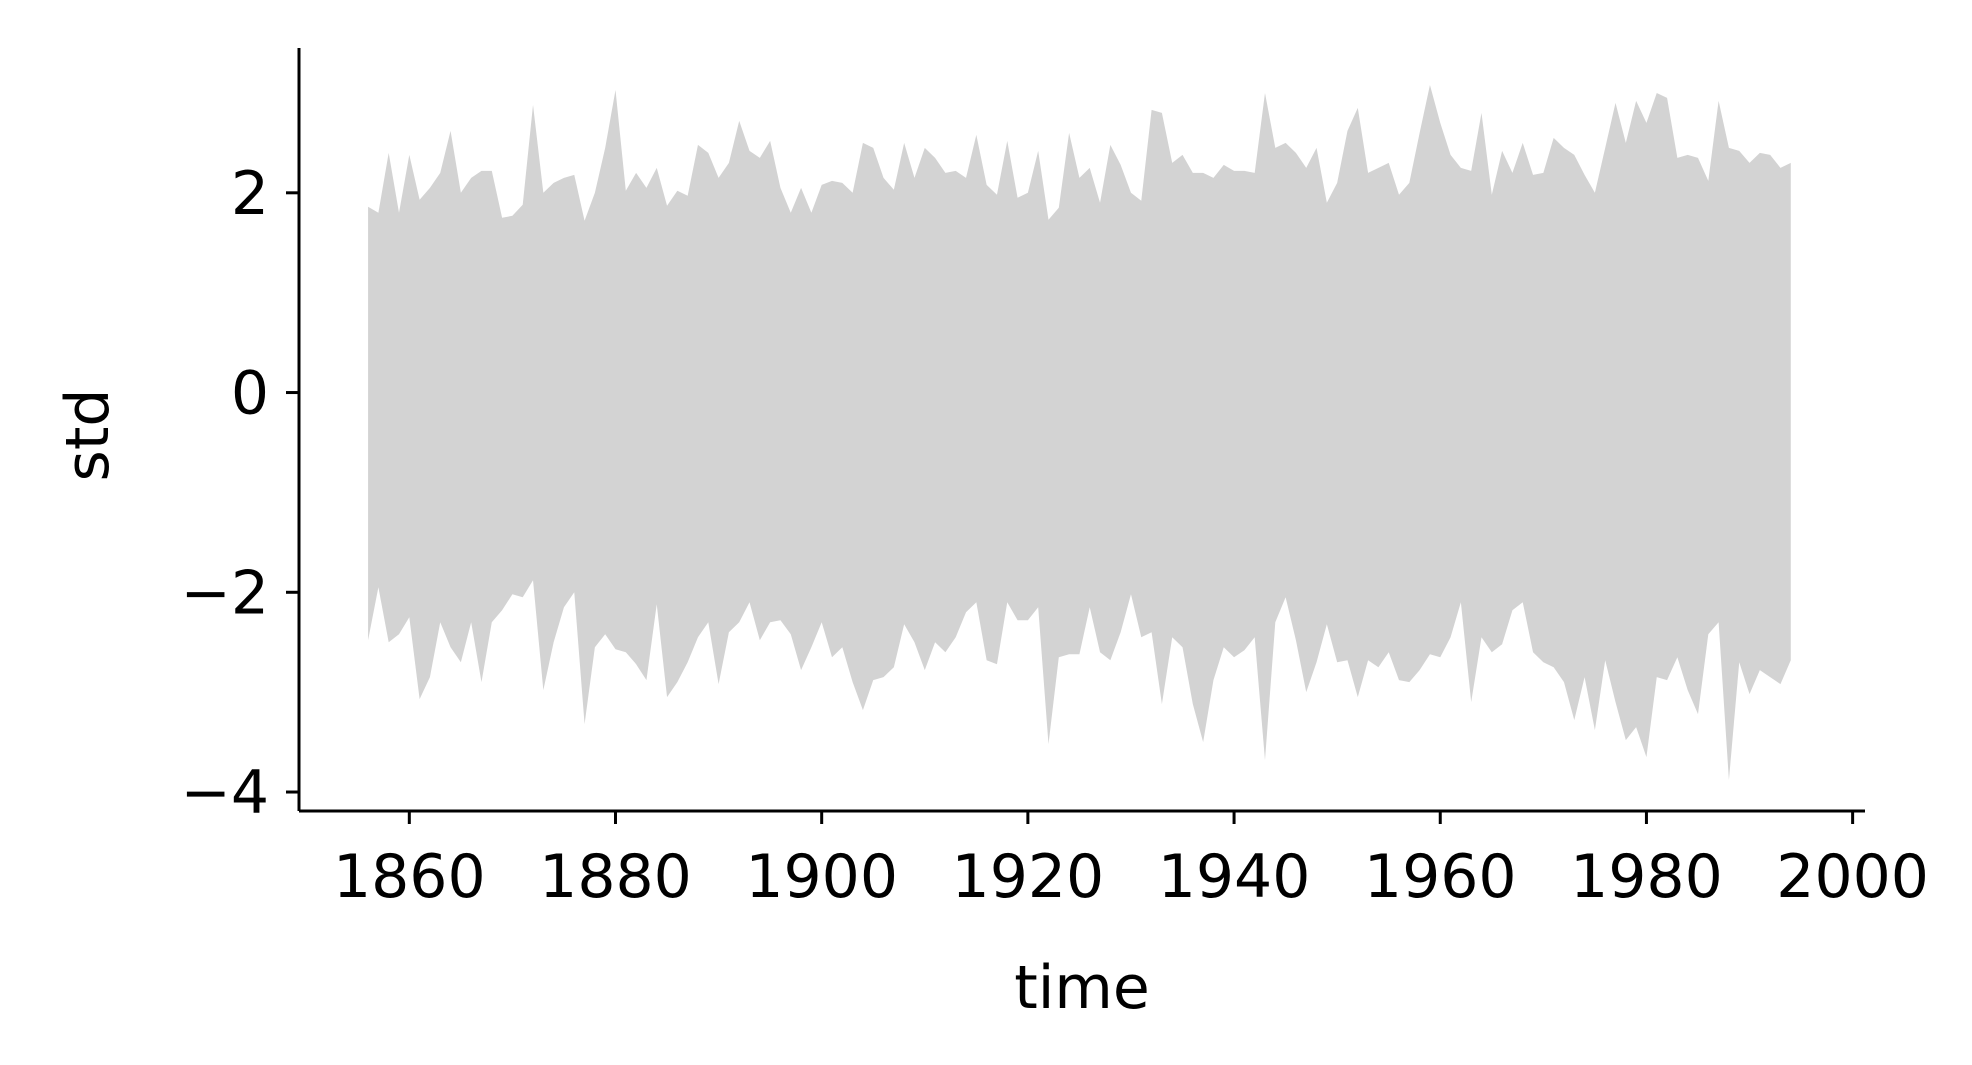  Describe the element at coordinates (1082, 988) in the screenshot. I see `x-axis-label: time` at that location.